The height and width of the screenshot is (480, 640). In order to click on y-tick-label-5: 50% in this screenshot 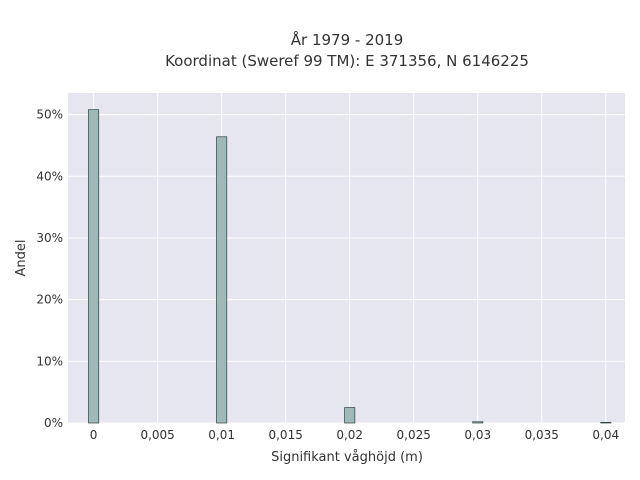, I will do `click(49, 115)`.